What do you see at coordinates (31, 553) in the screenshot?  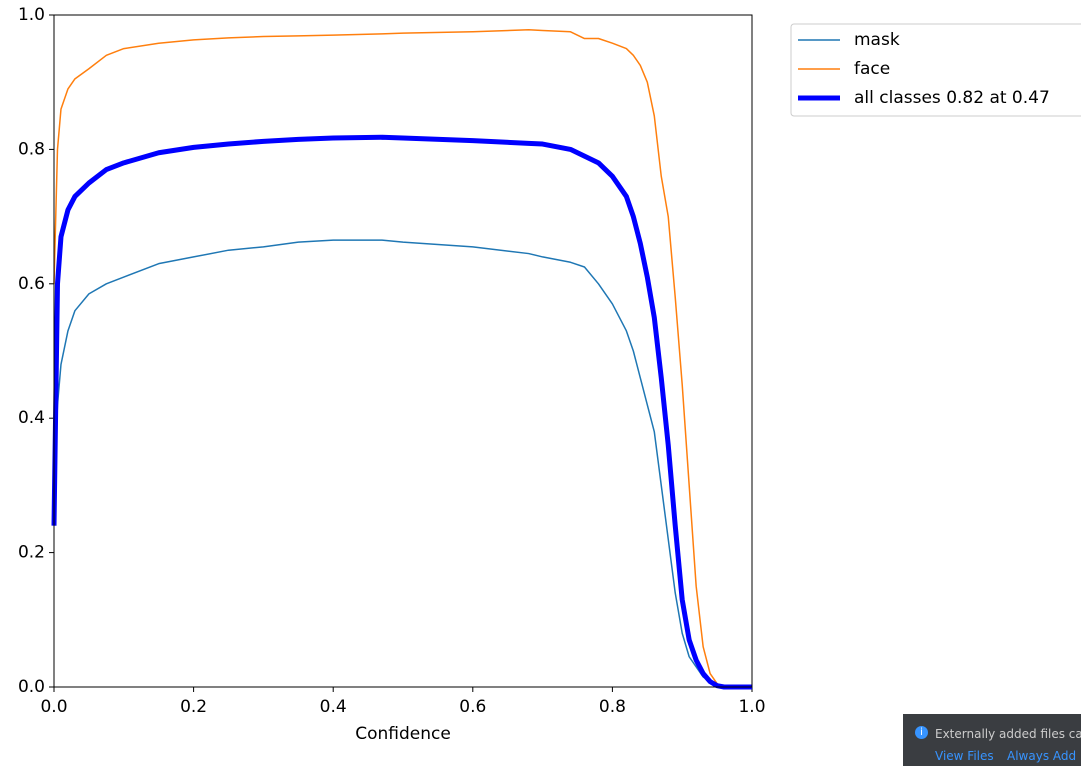 I see `y-tick-label: 0.2` at bounding box center [31, 553].